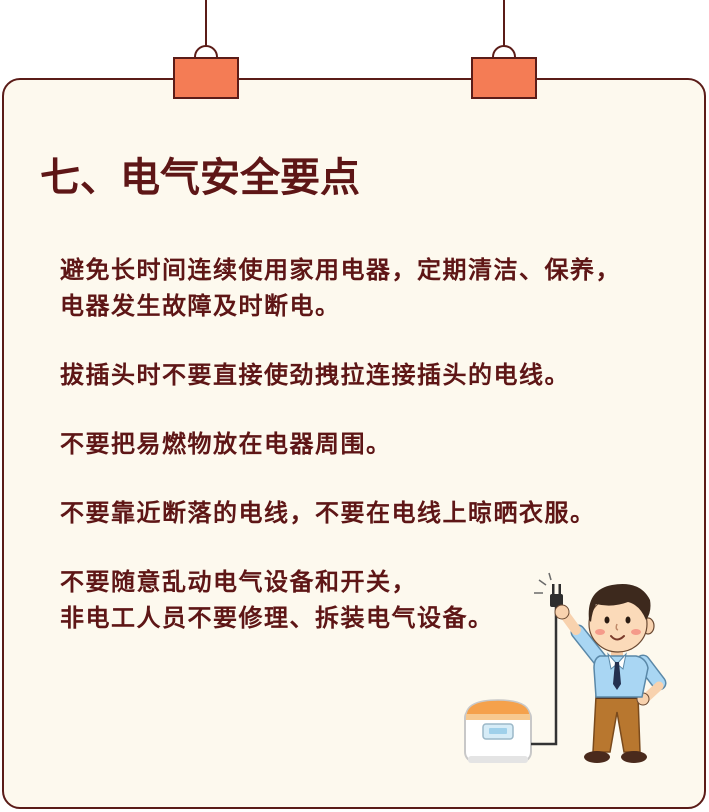 This screenshot has width=709, height=812. I want to click on tip-line: 不要随意乱动电气设备和开关，, so click(238, 582).